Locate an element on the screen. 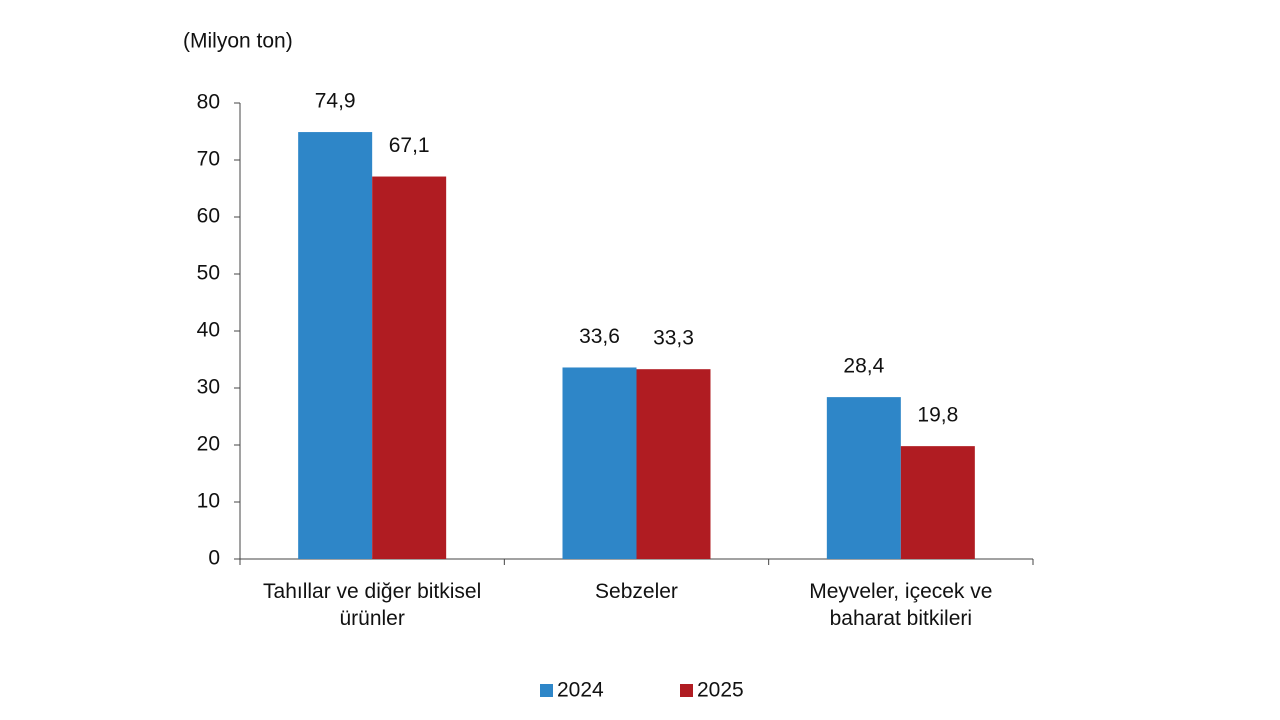 This screenshot has height=720, width=1280. y-tick-label: 10 is located at coordinates (208, 501).